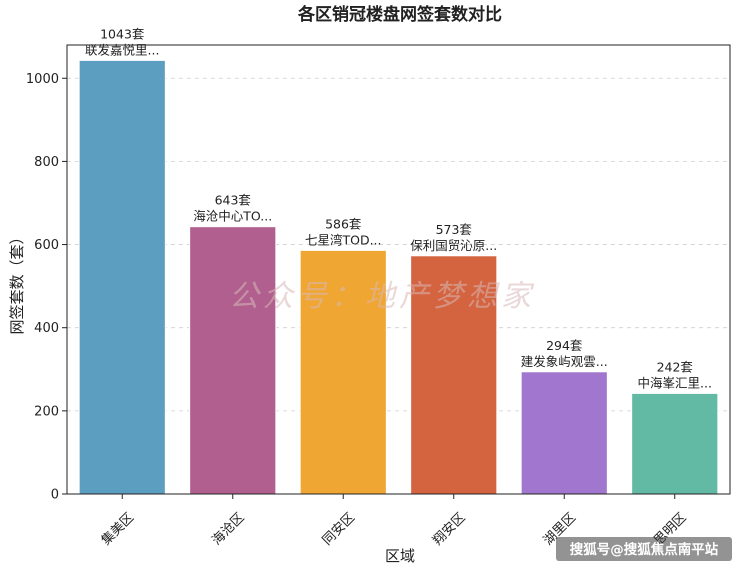  Describe the element at coordinates (228, 529) in the screenshot. I see `x-tick-label: 海沧区` at that location.